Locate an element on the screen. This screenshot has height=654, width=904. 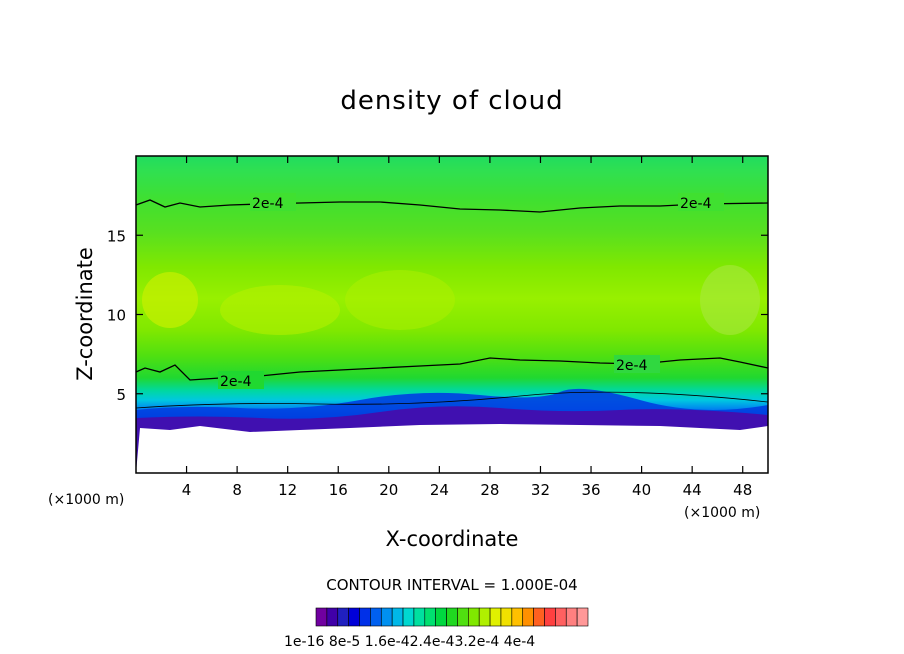
x-tick-label: 28 is located at coordinates (489, 490).